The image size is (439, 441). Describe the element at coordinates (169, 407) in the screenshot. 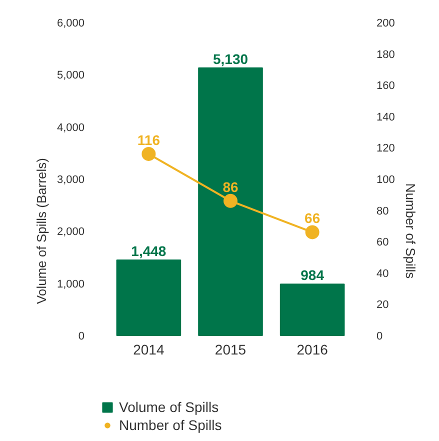

I see `legend-label: Volume of Spills` at that location.